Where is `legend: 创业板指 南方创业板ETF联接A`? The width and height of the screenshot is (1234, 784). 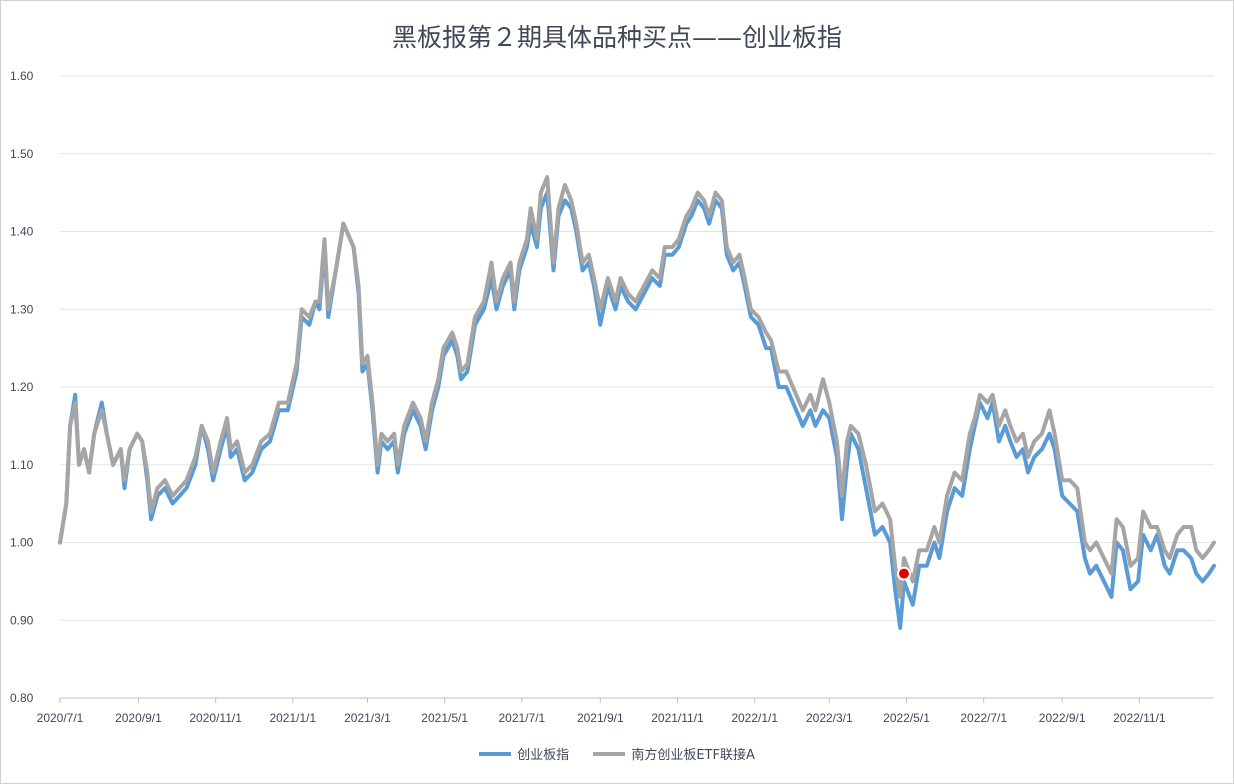 legend: 创业板指 南方创业板ETF联接A is located at coordinates (617, 753).